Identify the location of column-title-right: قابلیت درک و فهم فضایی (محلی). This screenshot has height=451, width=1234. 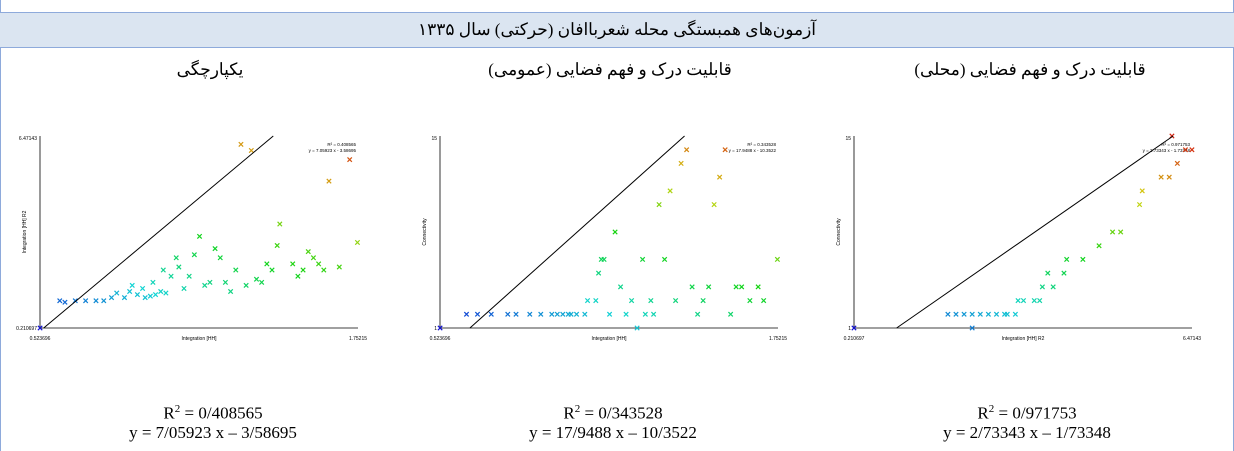
(1030, 75).